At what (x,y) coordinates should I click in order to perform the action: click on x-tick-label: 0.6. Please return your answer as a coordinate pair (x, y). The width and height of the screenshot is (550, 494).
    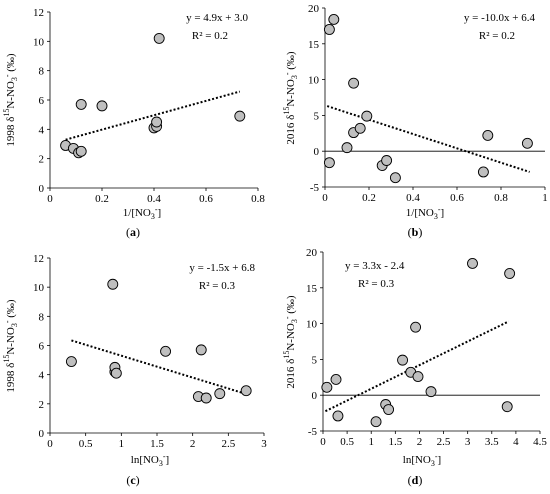
    Looking at the image, I should click on (457, 198).